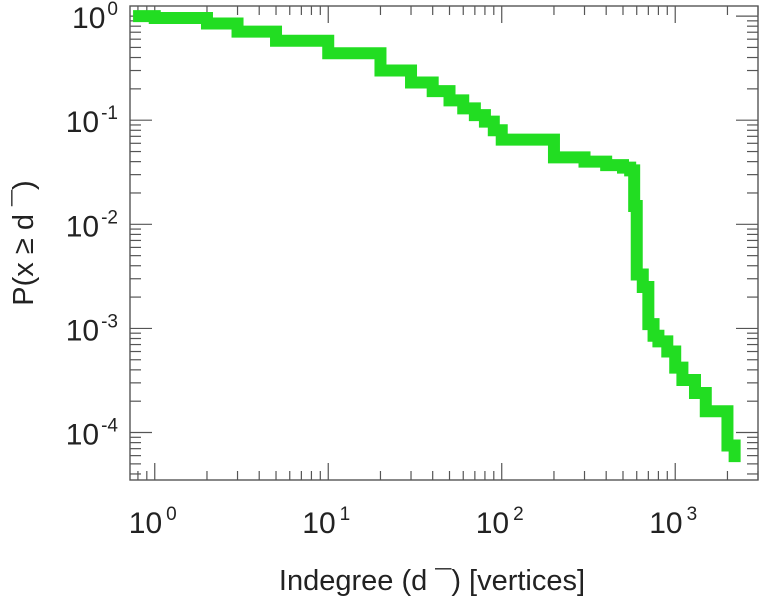 The height and width of the screenshot is (600, 763). What do you see at coordinates (24, 242) in the screenshot?
I see `y-axis-title: P(x ≥ d ¯)` at bounding box center [24, 242].